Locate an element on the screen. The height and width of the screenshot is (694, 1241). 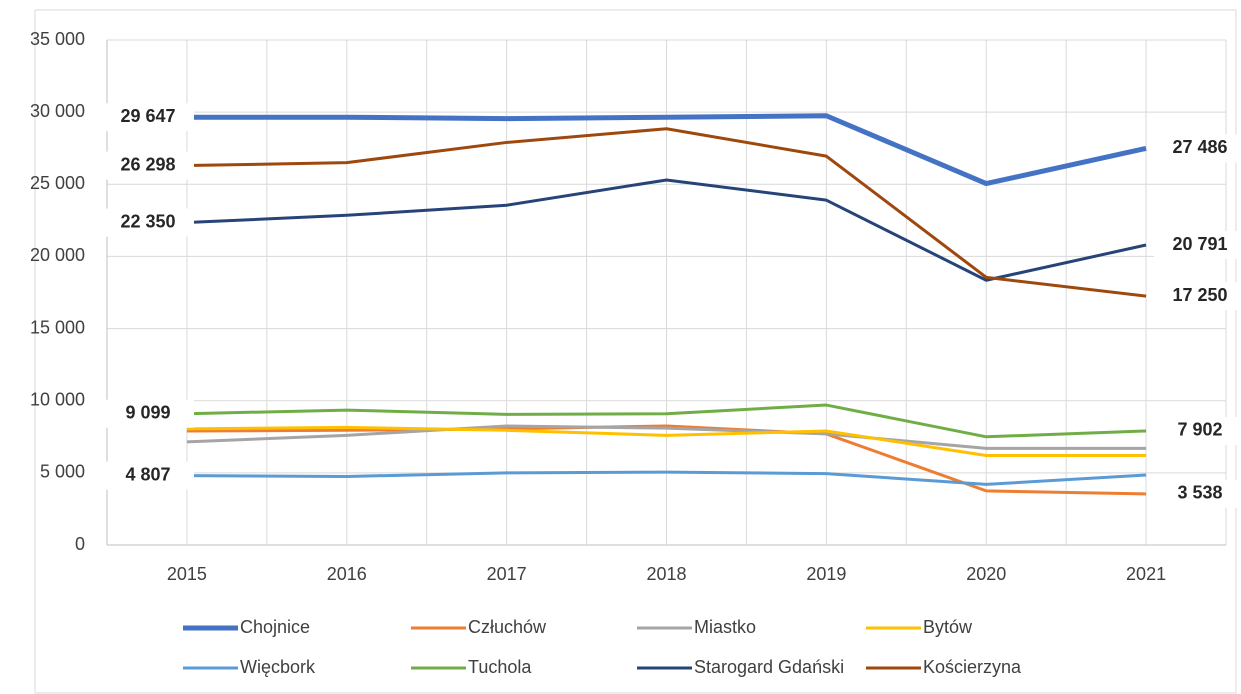
y-tick-label: 35 000 is located at coordinates (57, 39).